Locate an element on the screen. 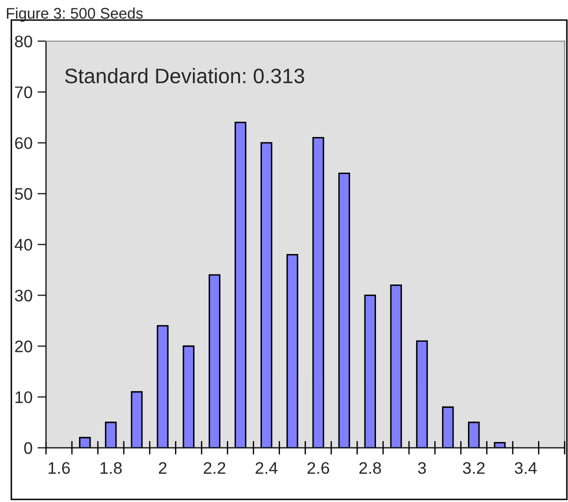 The height and width of the screenshot is (502, 568). y-tick-label: 60 is located at coordinates (23, 143).